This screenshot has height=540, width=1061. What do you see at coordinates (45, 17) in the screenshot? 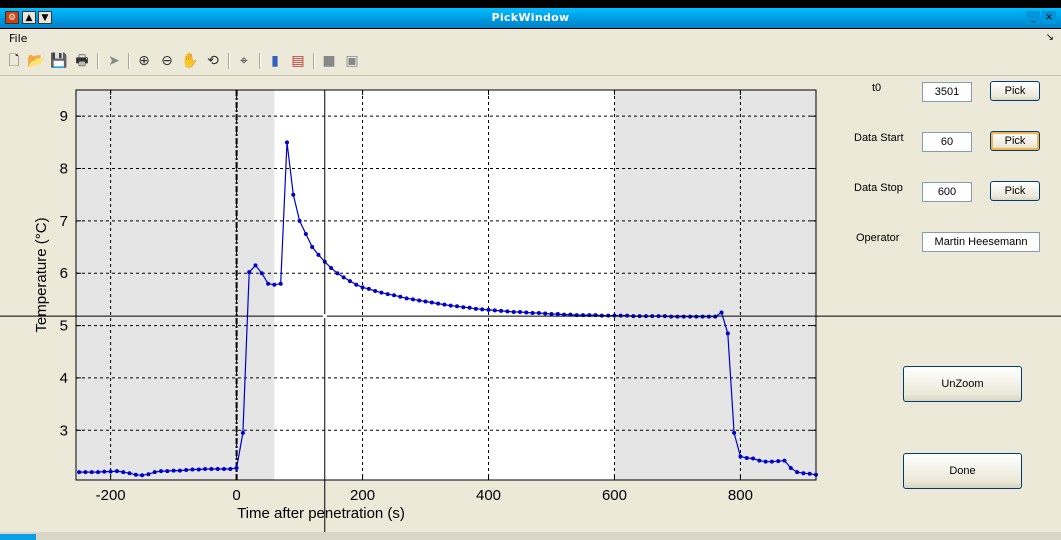
I see `shade-down-icon: ▼` at bounding box center [45, 17].